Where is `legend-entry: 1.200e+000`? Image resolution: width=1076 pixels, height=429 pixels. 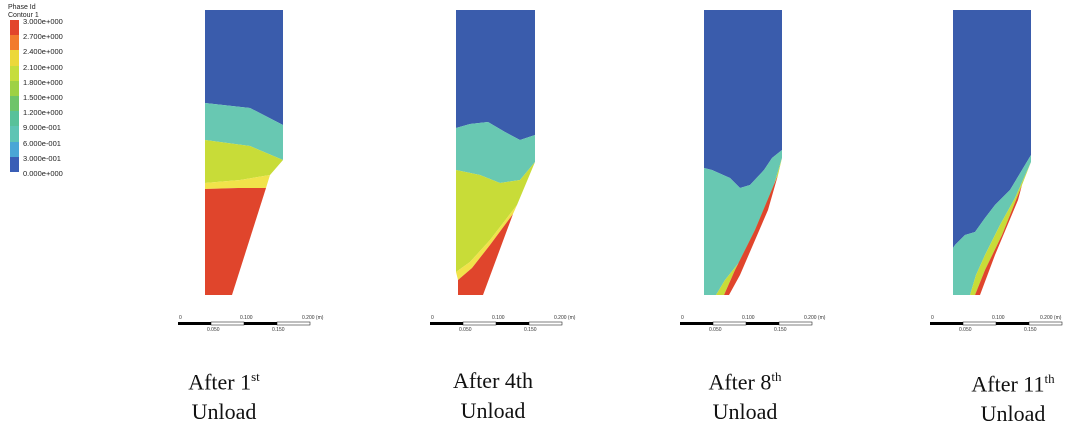
legend-entry: 1.200e+000 is located at coordinates (48, 117).